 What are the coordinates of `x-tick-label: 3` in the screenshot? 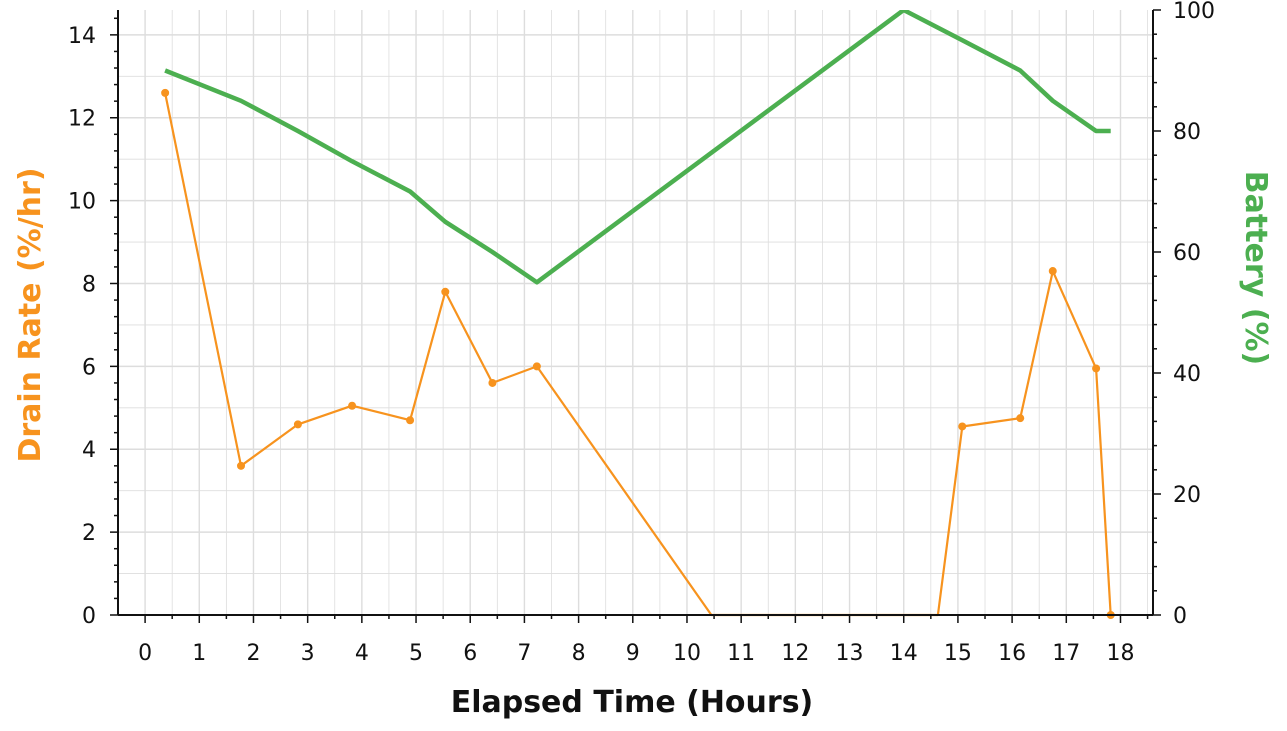 It's located at (308, 653).